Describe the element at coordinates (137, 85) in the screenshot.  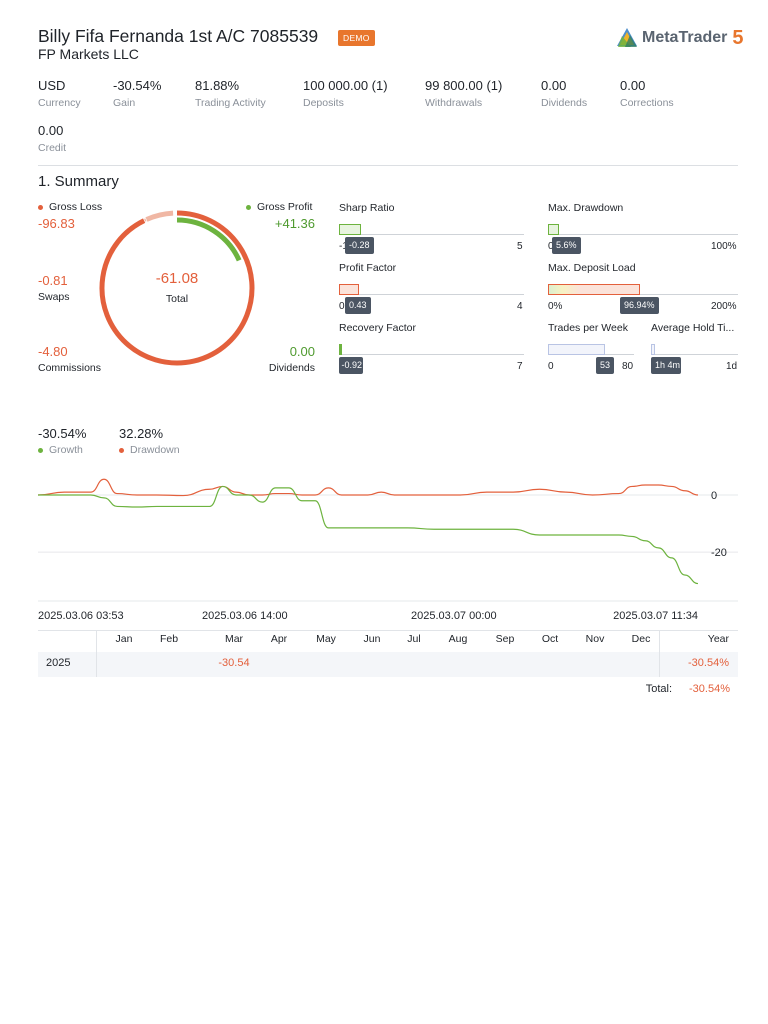
I see `stat-value: -30.54%` at that location.